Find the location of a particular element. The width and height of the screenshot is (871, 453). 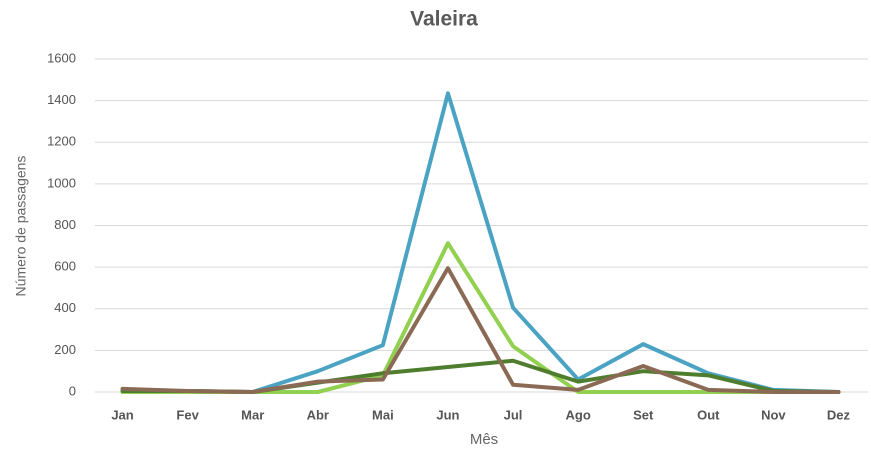

y-tick-label: 1000 is located at coordinates (61, 182).